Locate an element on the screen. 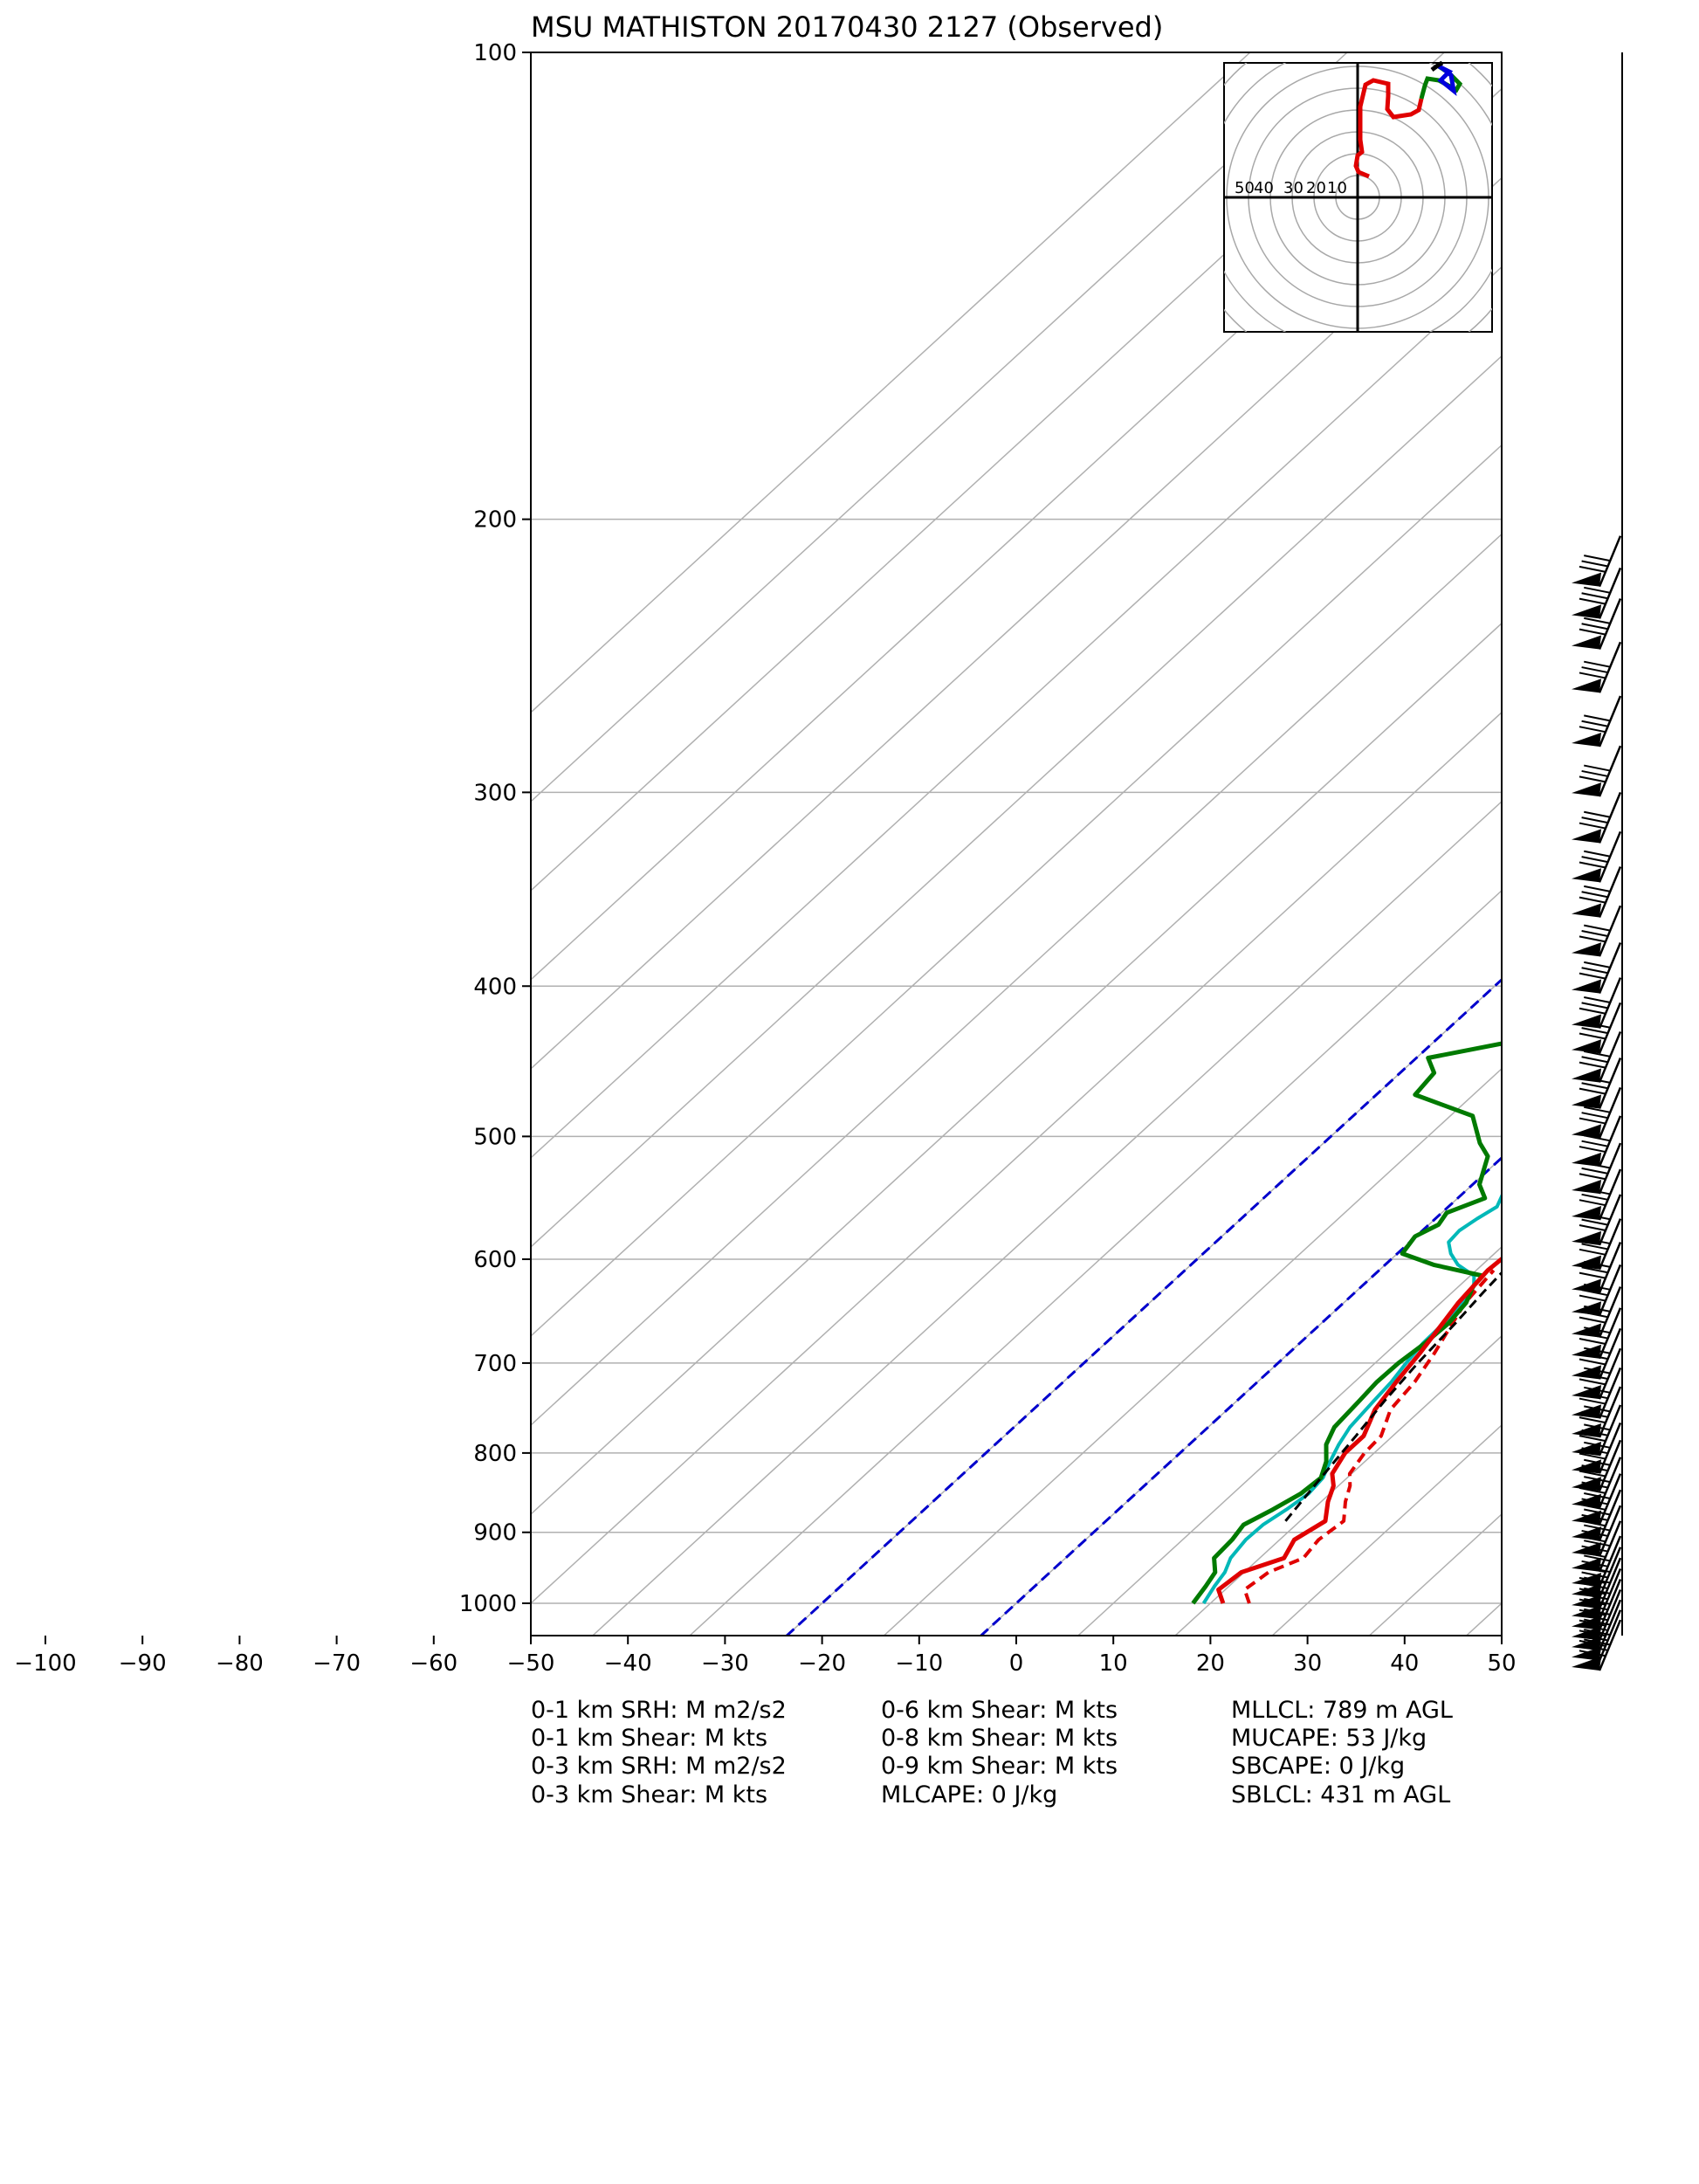 The width and height of the screenshot is (1699, 2184). x-tick-label: −10 is located at coordinates (919, 1663).